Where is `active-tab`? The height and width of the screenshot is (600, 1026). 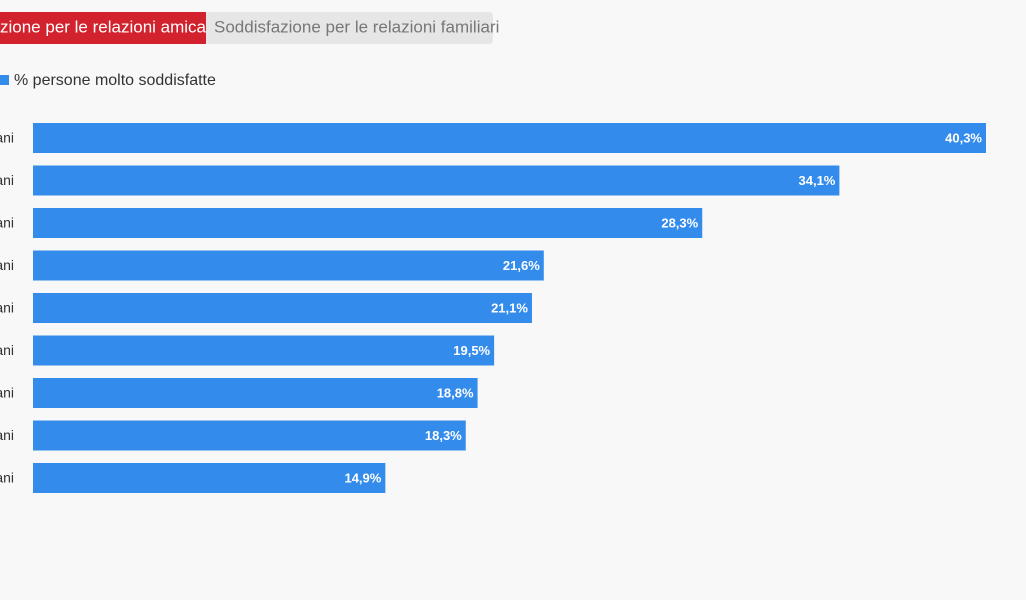 active-tab is located at coordinates (103, 28).